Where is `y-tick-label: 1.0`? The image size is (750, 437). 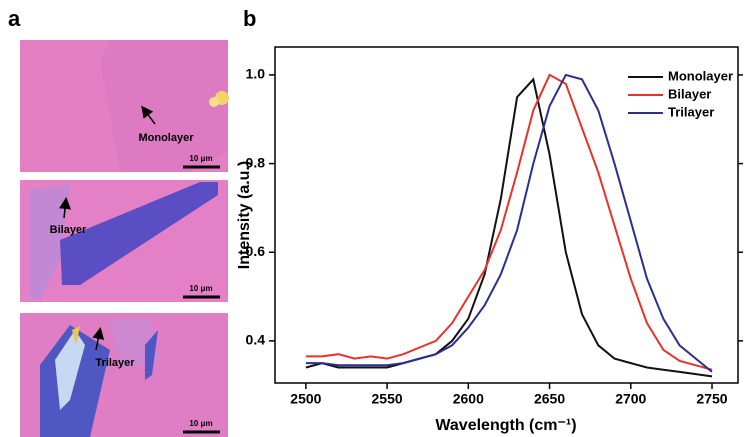 y-tick-label: 1.0 is located at coordinates (256, 74).